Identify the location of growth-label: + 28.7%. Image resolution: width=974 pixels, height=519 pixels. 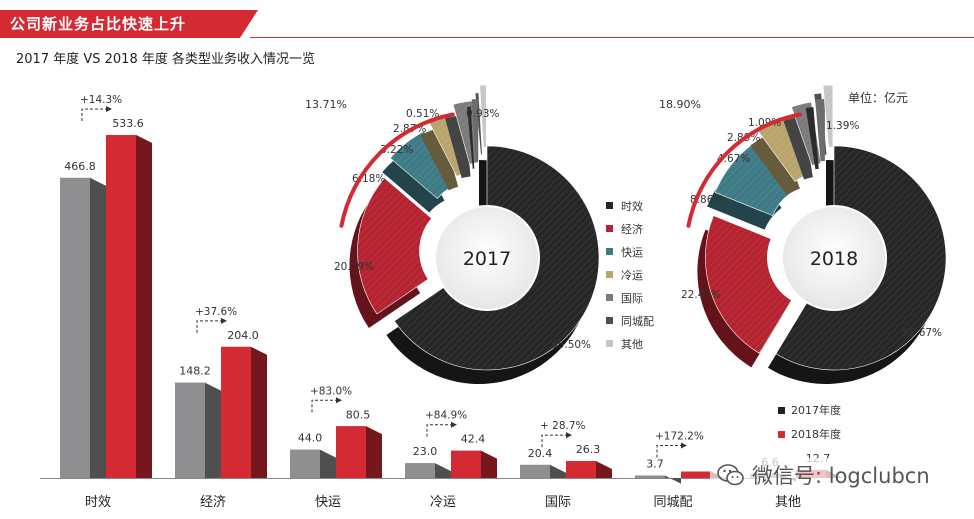
(563, 426).